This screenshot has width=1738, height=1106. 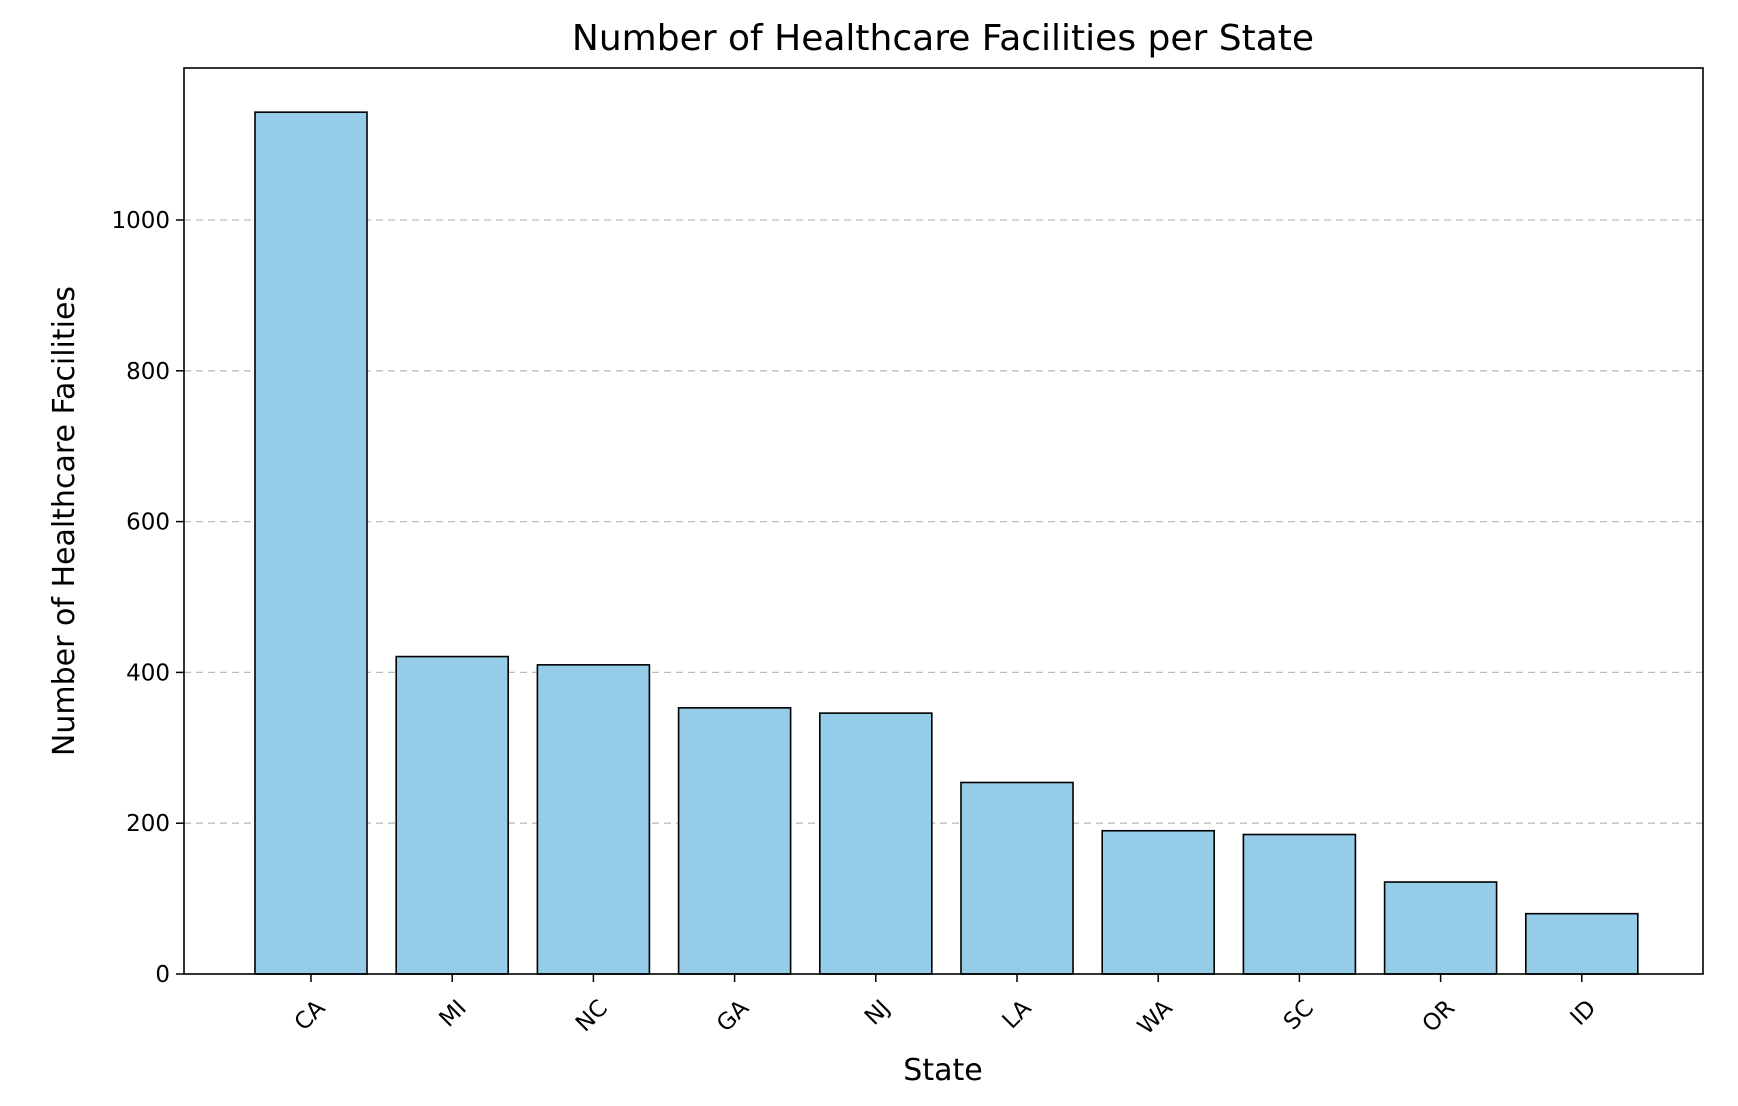 I want to click on x-axis-ticks: CA MI NC GA NJ LA WA SC OR ID, so click(x=946, y=1007).